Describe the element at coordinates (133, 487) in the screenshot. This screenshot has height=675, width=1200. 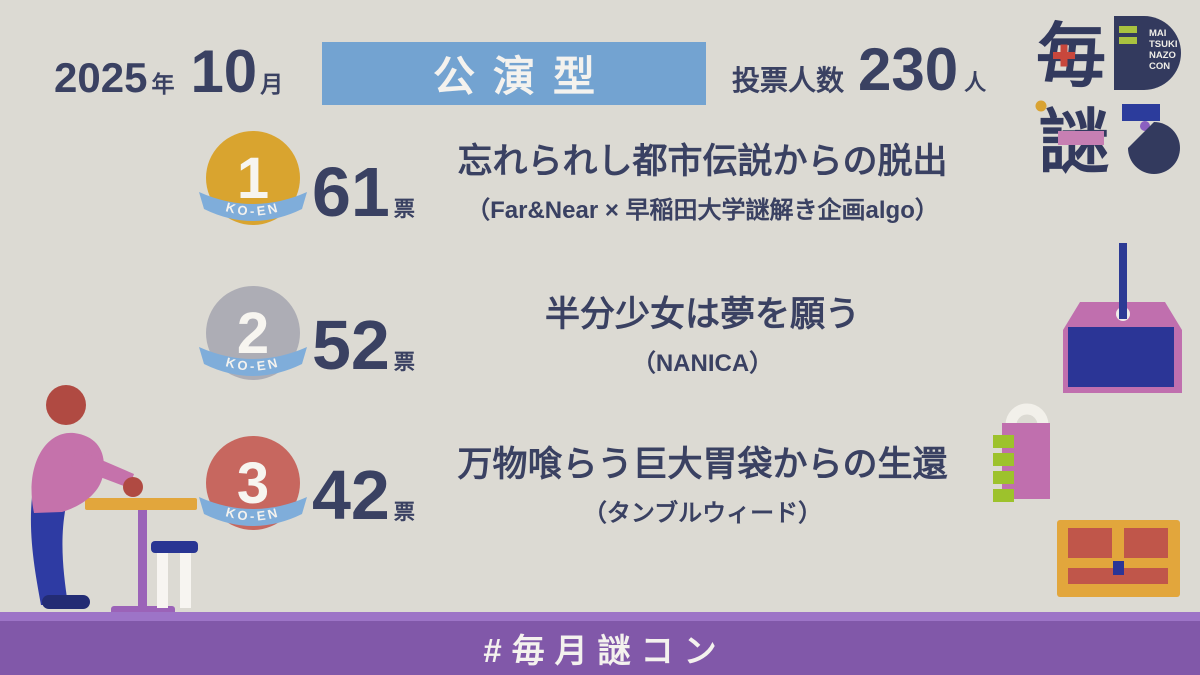
I see `ball-on-table` at that location.